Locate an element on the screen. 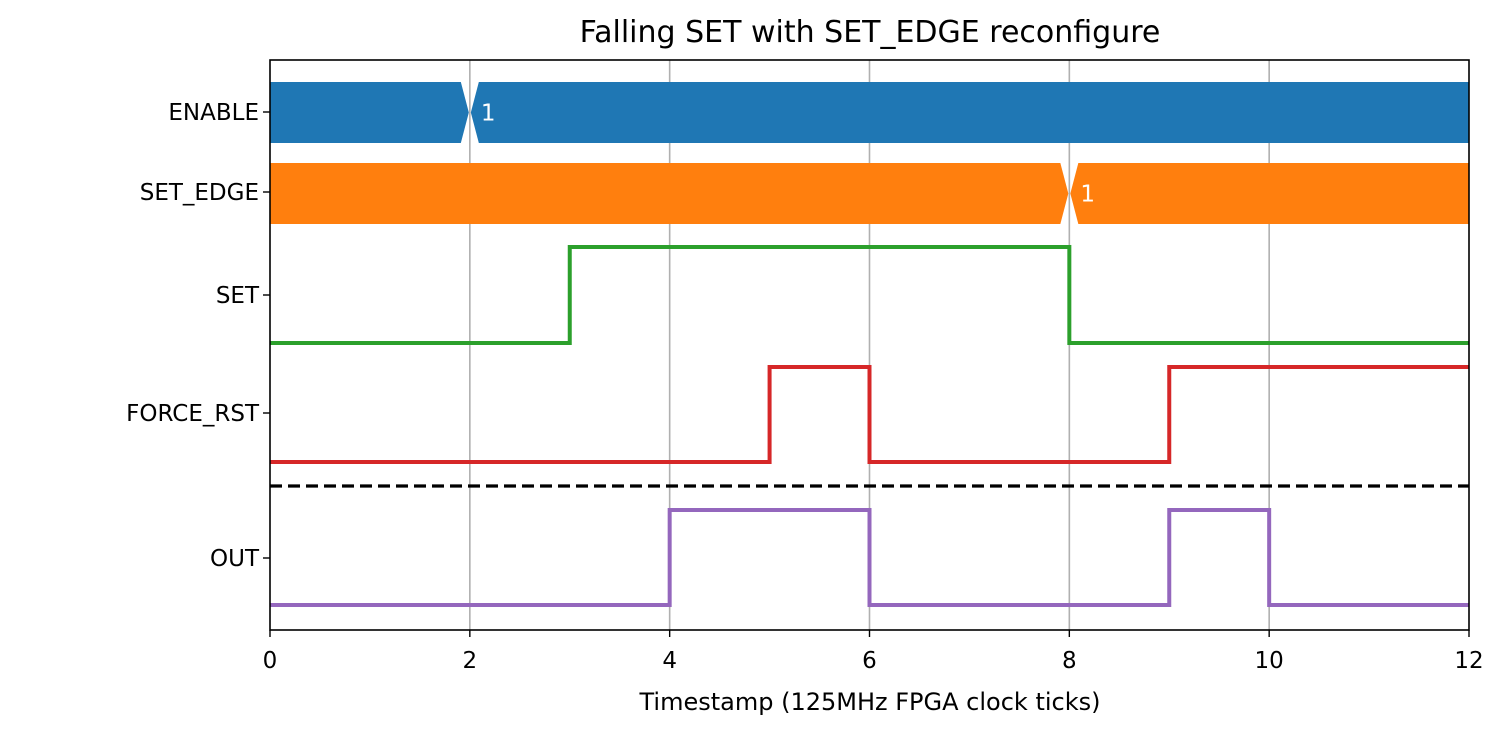 The height and width of the screenshot is (730, 1500). bus-value-set-edge-0: 1 is located at coordinates (1087, 195).